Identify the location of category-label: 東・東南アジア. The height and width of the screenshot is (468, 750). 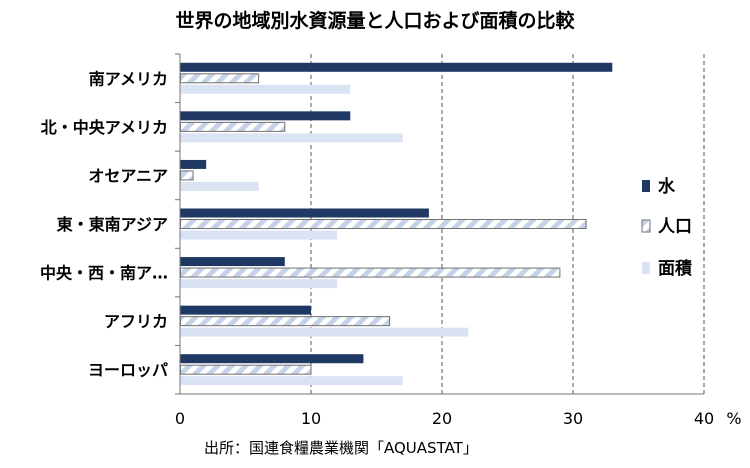
(112, 224).